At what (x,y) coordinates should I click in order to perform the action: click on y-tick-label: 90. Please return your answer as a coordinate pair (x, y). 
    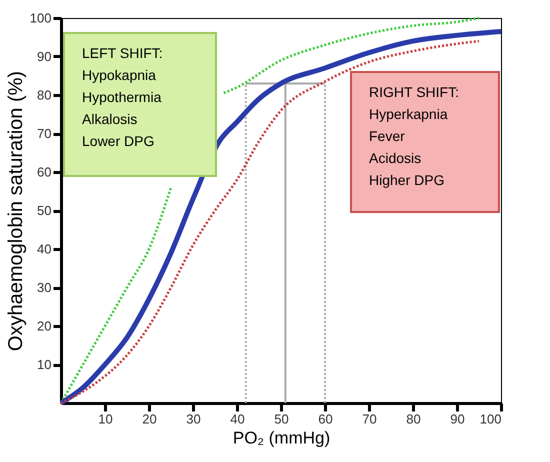
    Looking at the image, I should click on (44, 56).